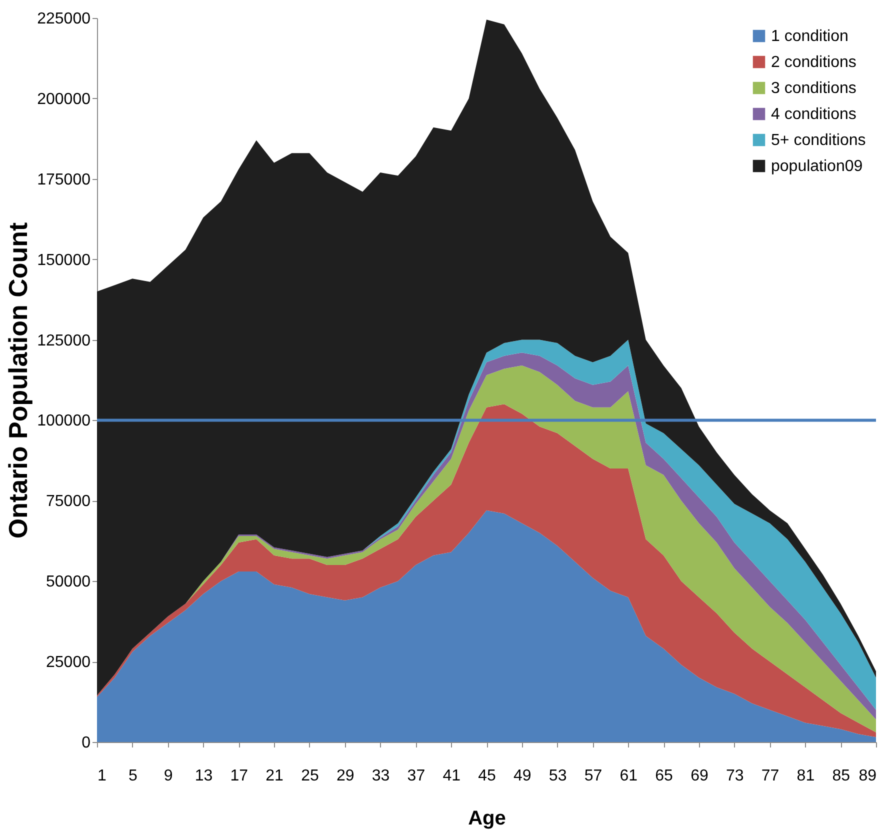 This screenshot has width=893, height=838. Describe the element at coordinates (64, 99) in the screenshot. I see `y-tick-label: 200000` at that location.